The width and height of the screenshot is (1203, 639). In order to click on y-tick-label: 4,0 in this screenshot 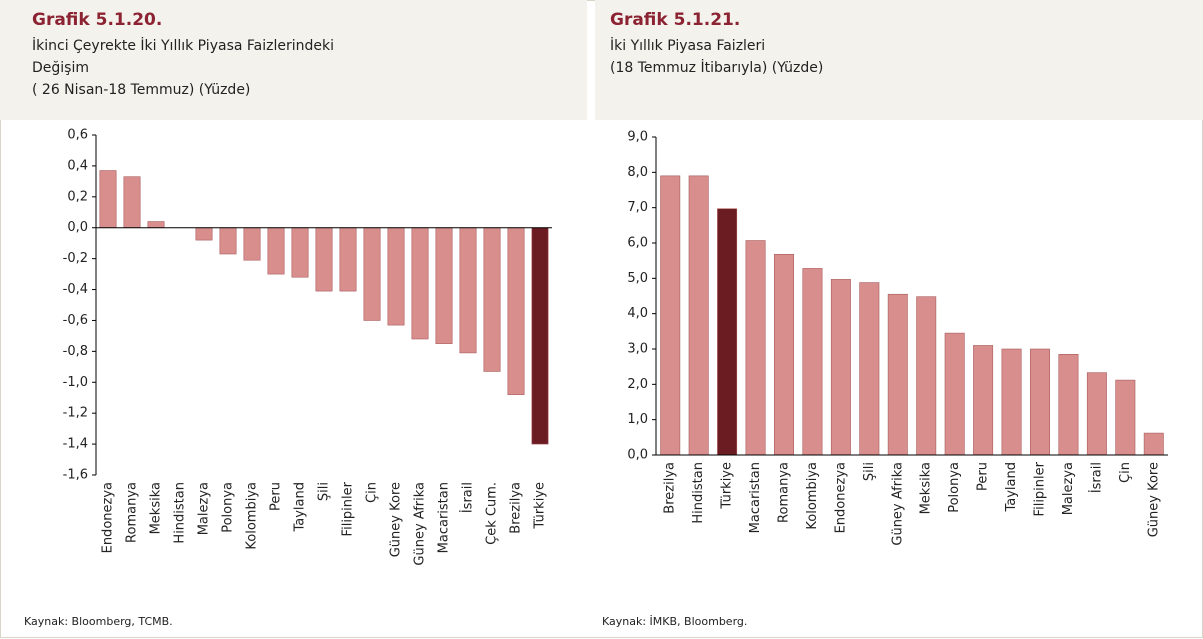, I will do `click(637, 313)`.